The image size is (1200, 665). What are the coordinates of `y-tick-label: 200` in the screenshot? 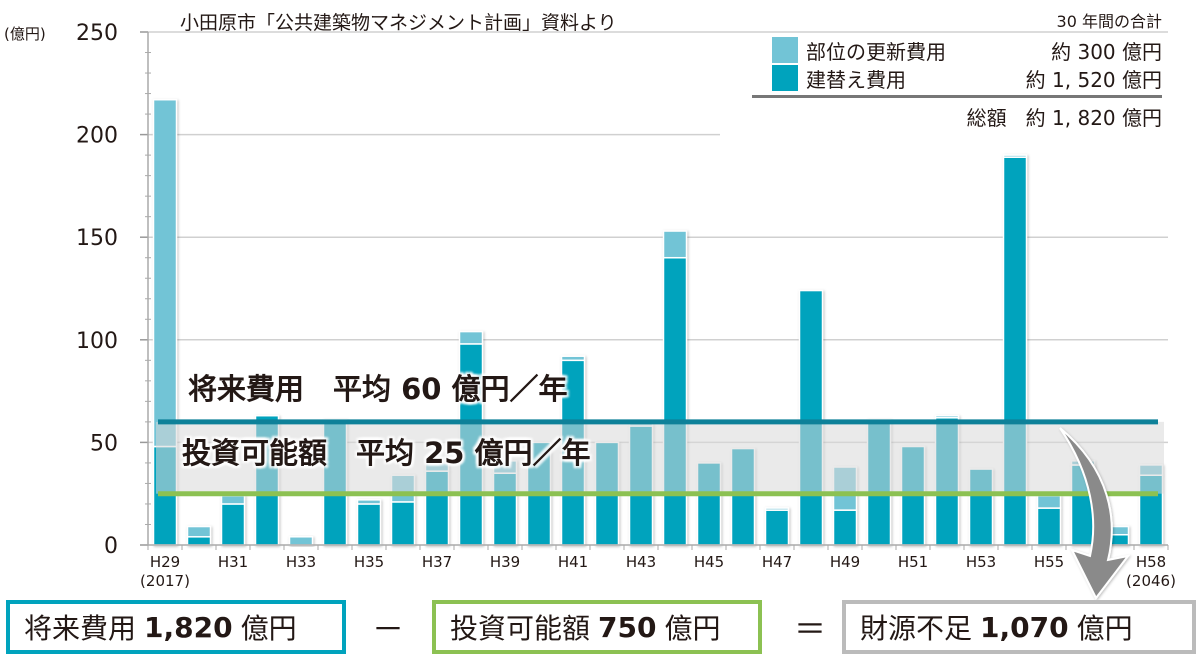 It's located at (97, 136).